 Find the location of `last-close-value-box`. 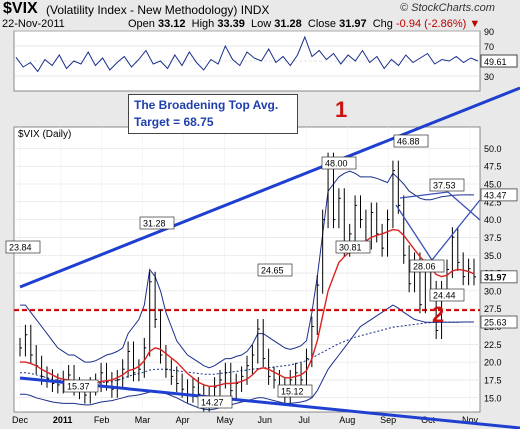

last-close-value-box is located at coordinates (499, 277).